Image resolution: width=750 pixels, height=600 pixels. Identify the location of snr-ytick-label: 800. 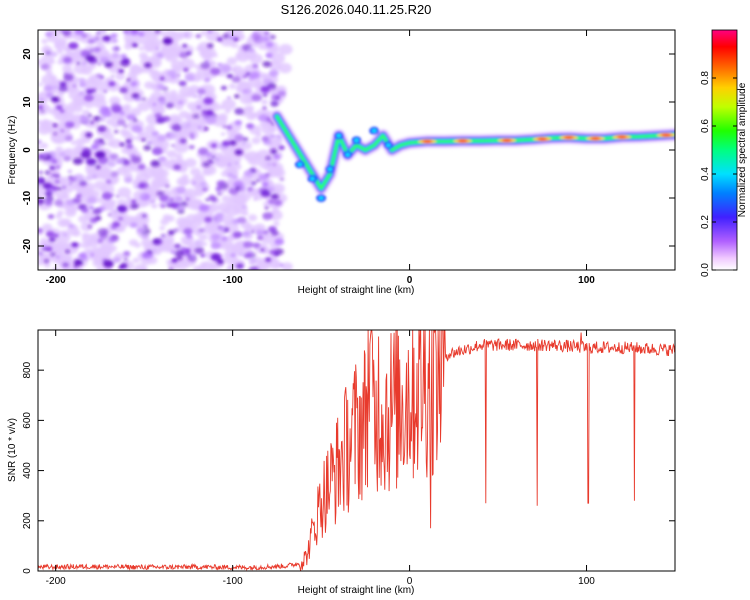
(27, 369).